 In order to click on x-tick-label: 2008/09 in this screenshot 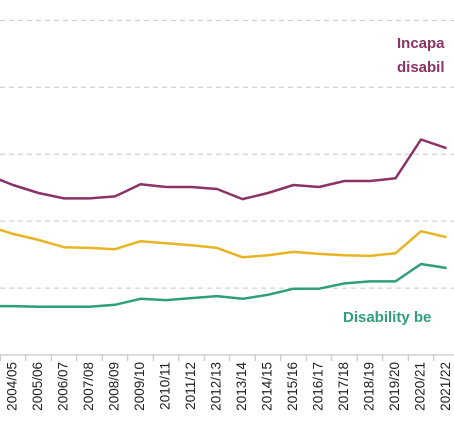, I will do `click(114, 386)`.